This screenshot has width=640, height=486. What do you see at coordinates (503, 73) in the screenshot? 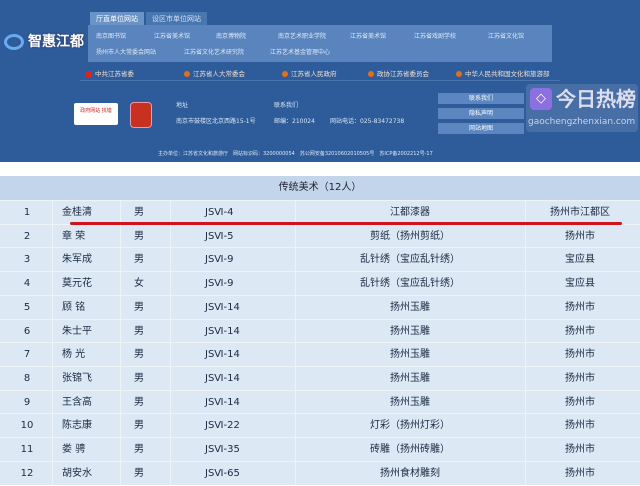
I see `gov-link: 中华人民共和国文化和旅游部` at bounding box center [503, 73].